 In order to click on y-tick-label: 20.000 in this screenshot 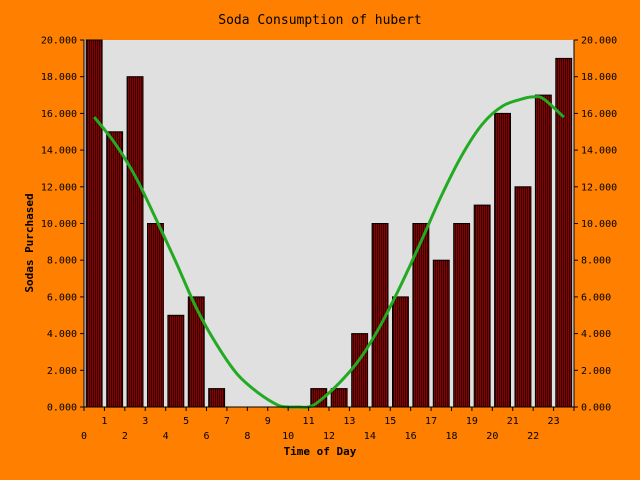, I will do `click(59, 41)`.